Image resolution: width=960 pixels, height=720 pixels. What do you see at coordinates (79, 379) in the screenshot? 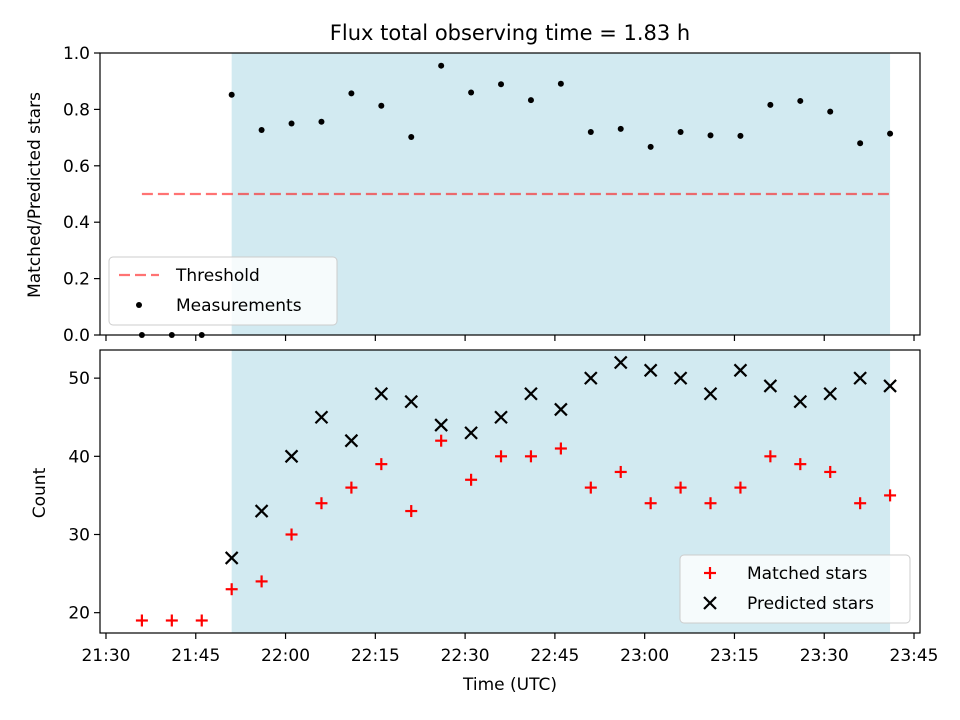
I see `bottom-y-tick-label: 50` at bounding box center [79, 379].